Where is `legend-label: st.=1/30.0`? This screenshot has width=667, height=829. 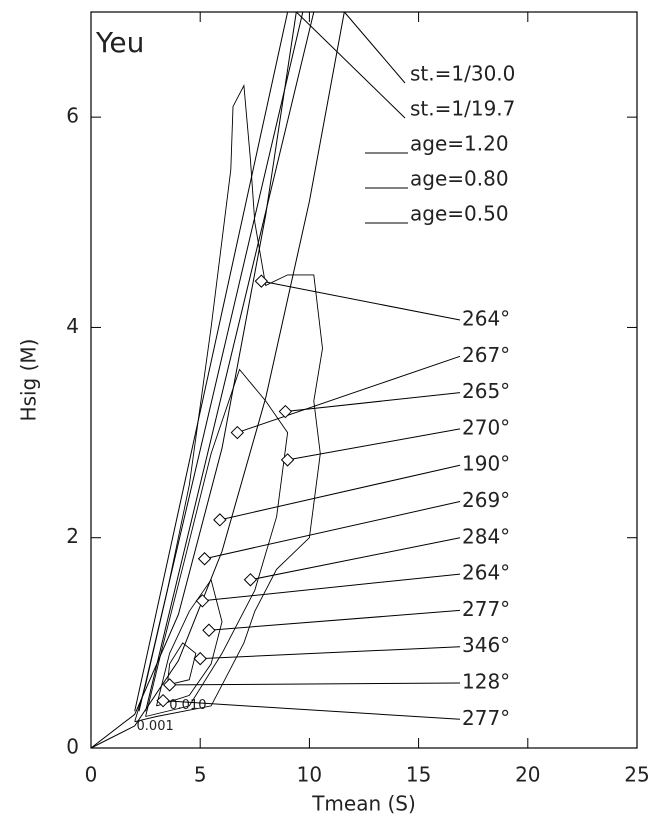
legend-label: st.=1/30.0 is located at coordinates (462, 74).